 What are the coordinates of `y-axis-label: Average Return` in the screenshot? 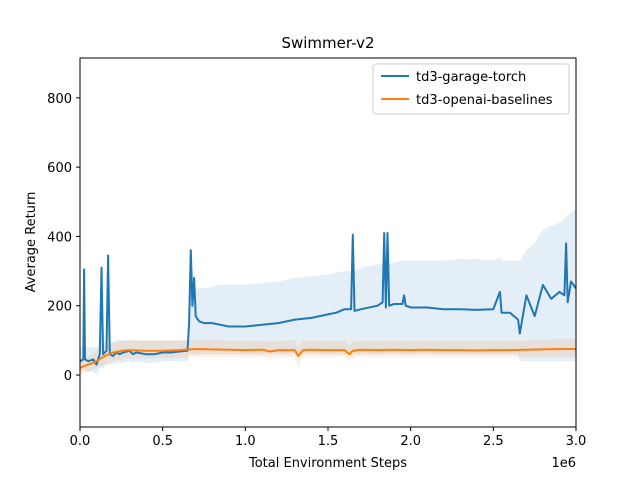 It's located at (31, 242).